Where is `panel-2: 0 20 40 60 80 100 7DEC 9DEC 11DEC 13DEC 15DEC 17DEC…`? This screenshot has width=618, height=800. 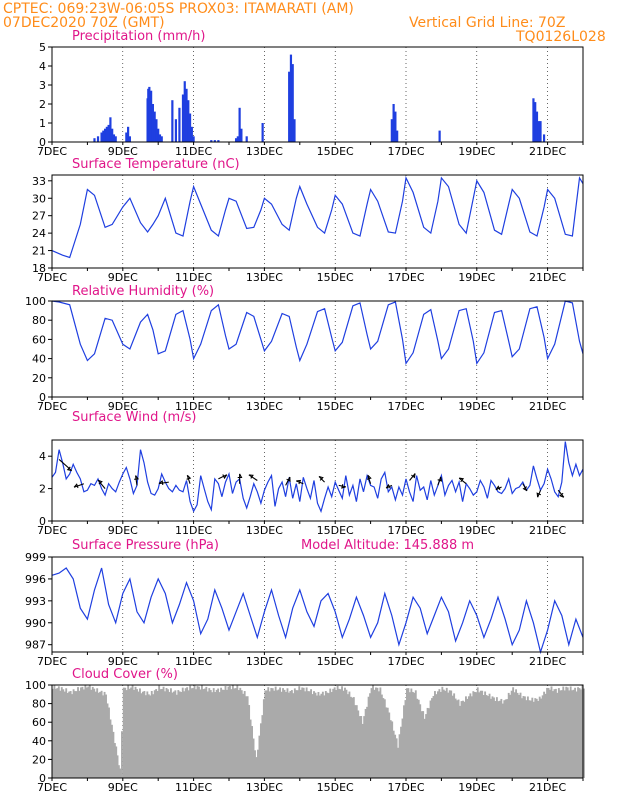 panel-2: 0 20 40 60 80 100 7DEC 9DEC 11DEC 13DEC 15DEC 17DEC… is located at coordinates (304, 348).